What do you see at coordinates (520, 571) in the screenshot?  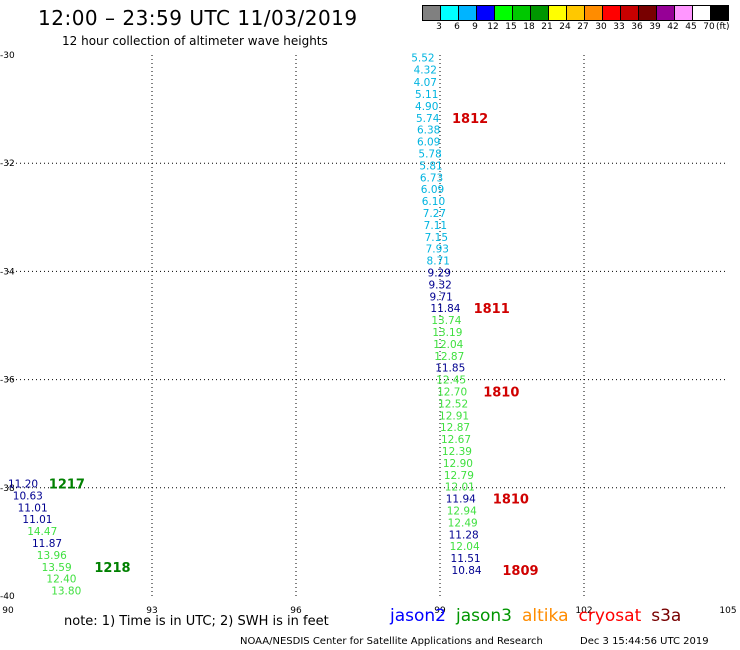 I see `satellite-pass-label: 1809` at bounding box center [520, 571].